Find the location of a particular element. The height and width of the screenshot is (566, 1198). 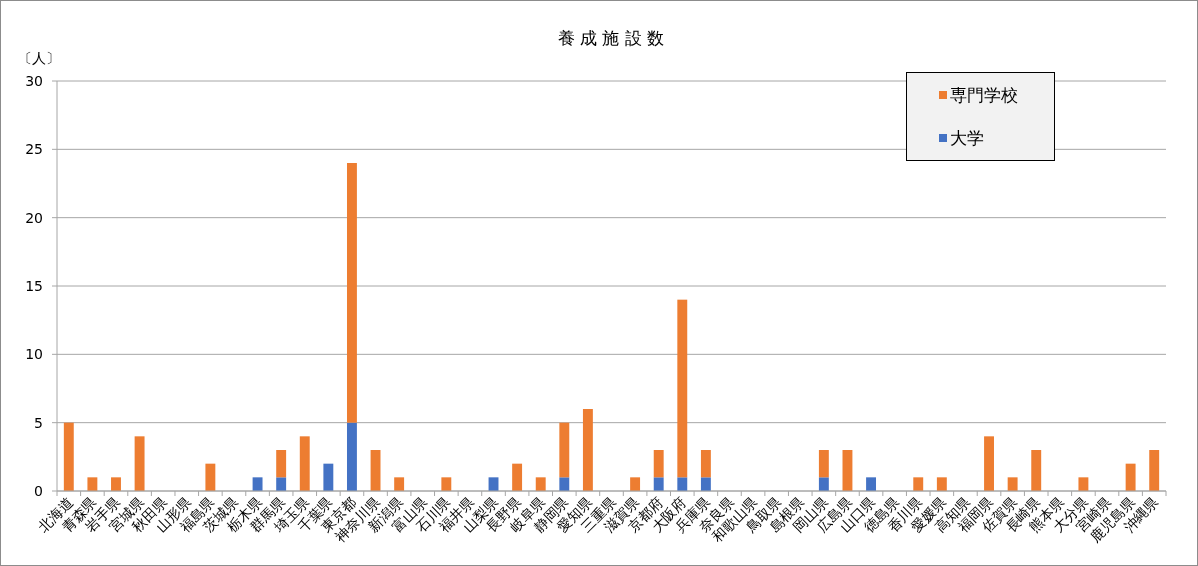

y-tick-label: 25 is located at coordinates (34, 149).